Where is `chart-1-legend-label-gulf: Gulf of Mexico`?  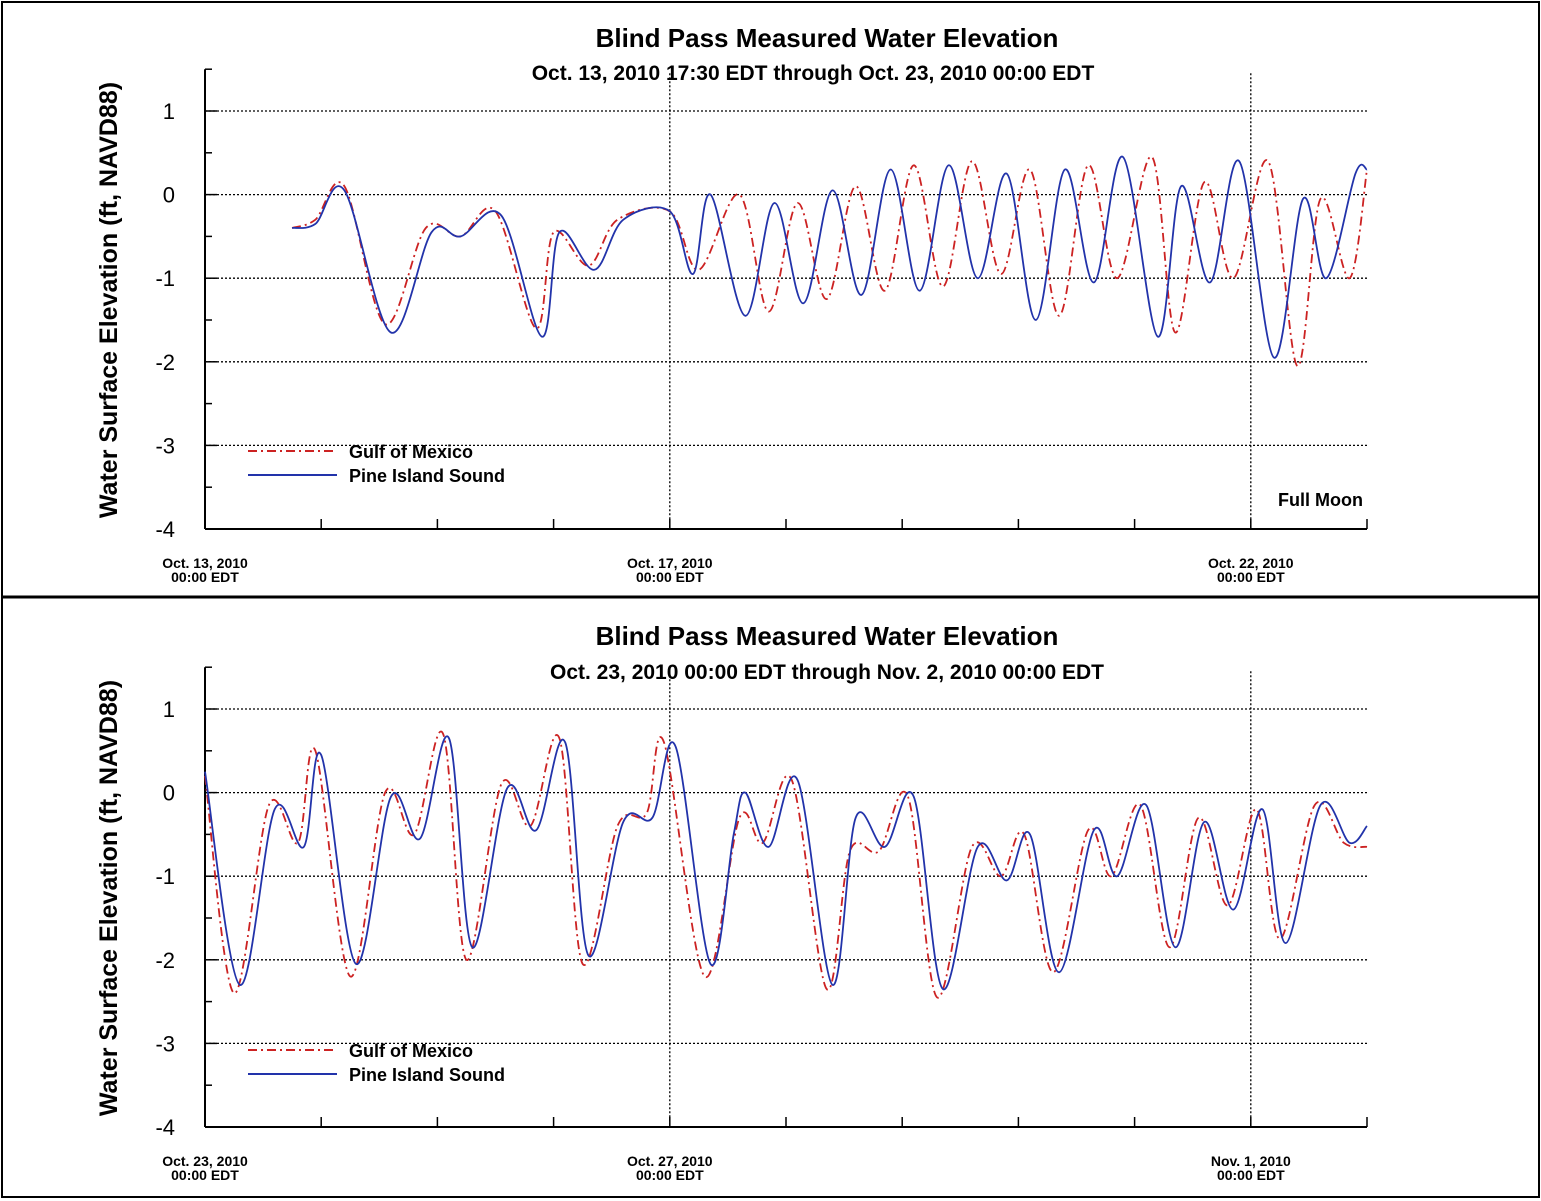
chart-1-legend-label-gulf: Gulf of Mexico is located at coordinates (411, 452).